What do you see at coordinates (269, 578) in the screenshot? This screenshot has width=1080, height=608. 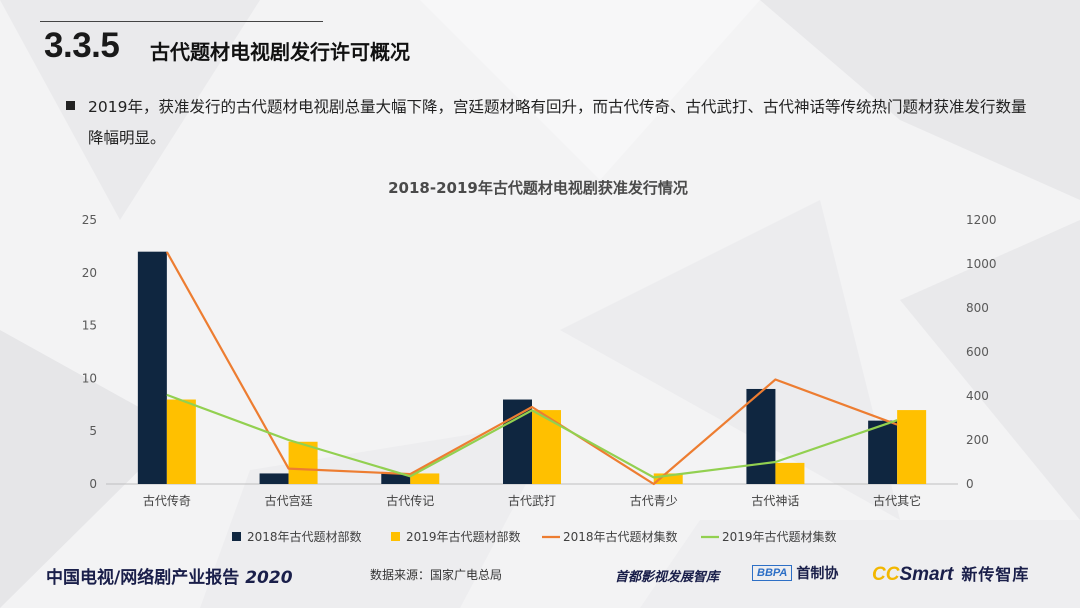 I see `report-year: 2020` at bounding box center [269, 578].